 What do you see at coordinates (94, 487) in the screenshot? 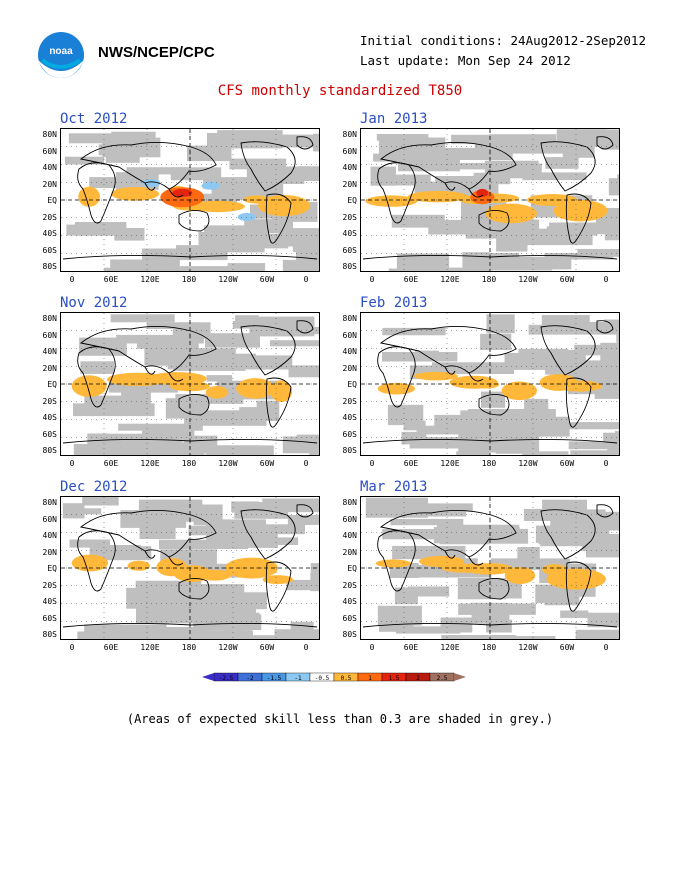
I see `panel-title: Dec 2012` at bounding box center [94, 487].